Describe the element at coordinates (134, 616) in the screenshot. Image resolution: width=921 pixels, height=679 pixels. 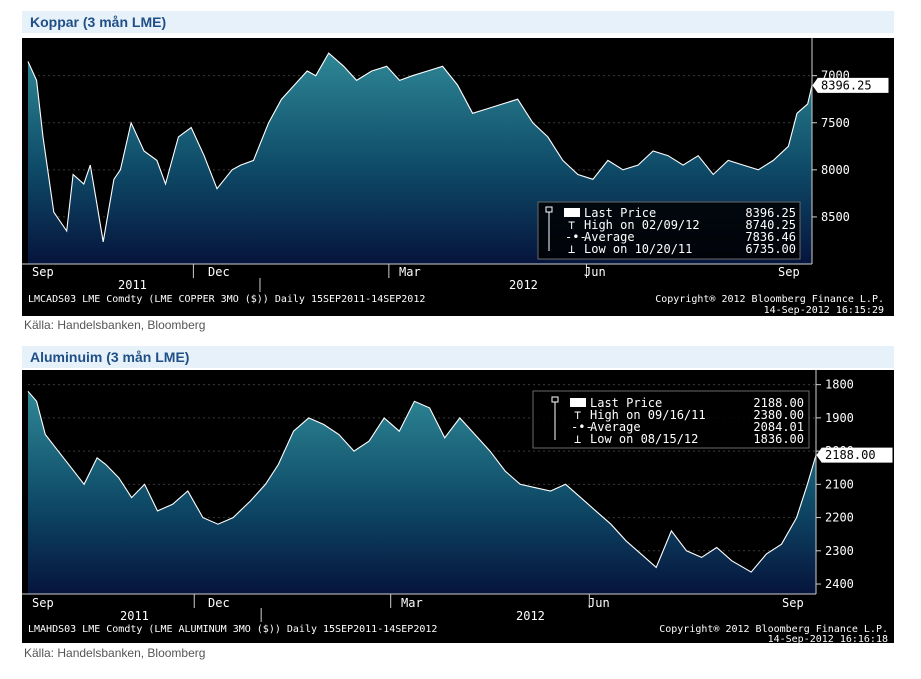
I see `aluminium-x-year-2011: 2011` at that location.